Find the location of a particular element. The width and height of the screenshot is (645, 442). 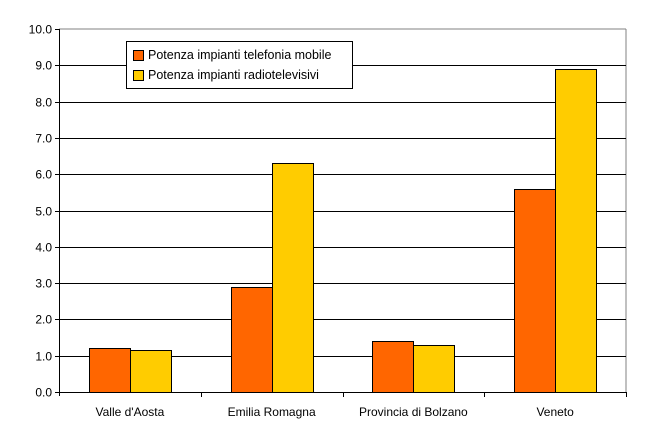

y-tick-label: 8.0 is located at coordinates (43, 103).